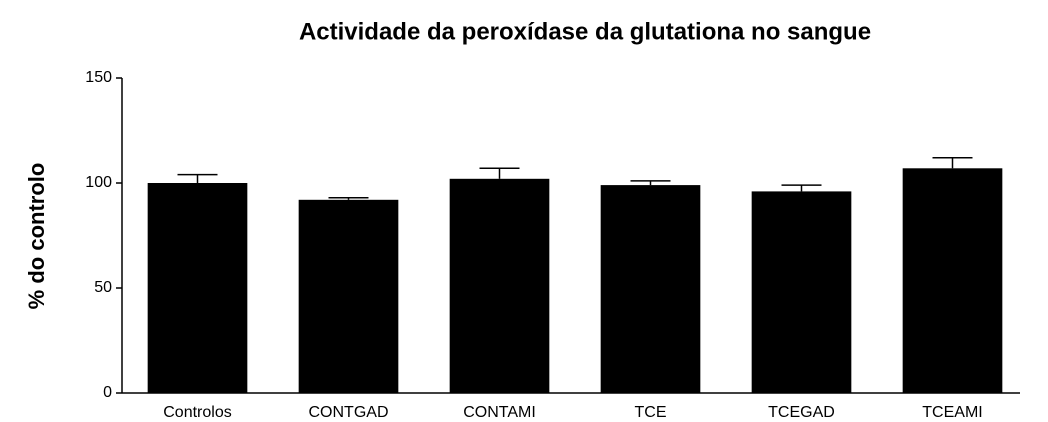 This screenshot has height=422, width=1048. Describe the element at coordinates (103, 287) in the screenshot. I see `y-tick-label: 50` at that location.